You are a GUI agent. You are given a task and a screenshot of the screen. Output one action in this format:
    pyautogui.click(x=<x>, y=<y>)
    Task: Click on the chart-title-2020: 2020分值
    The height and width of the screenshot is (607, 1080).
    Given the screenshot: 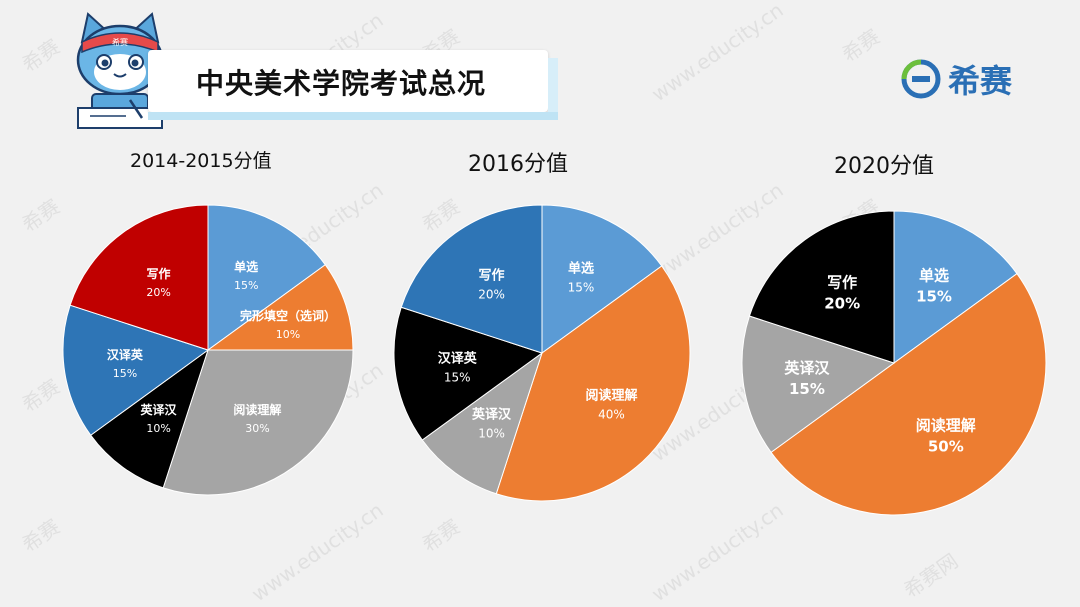 What is the action you would take?
    pyautogui.click(x=884, y=166)
    